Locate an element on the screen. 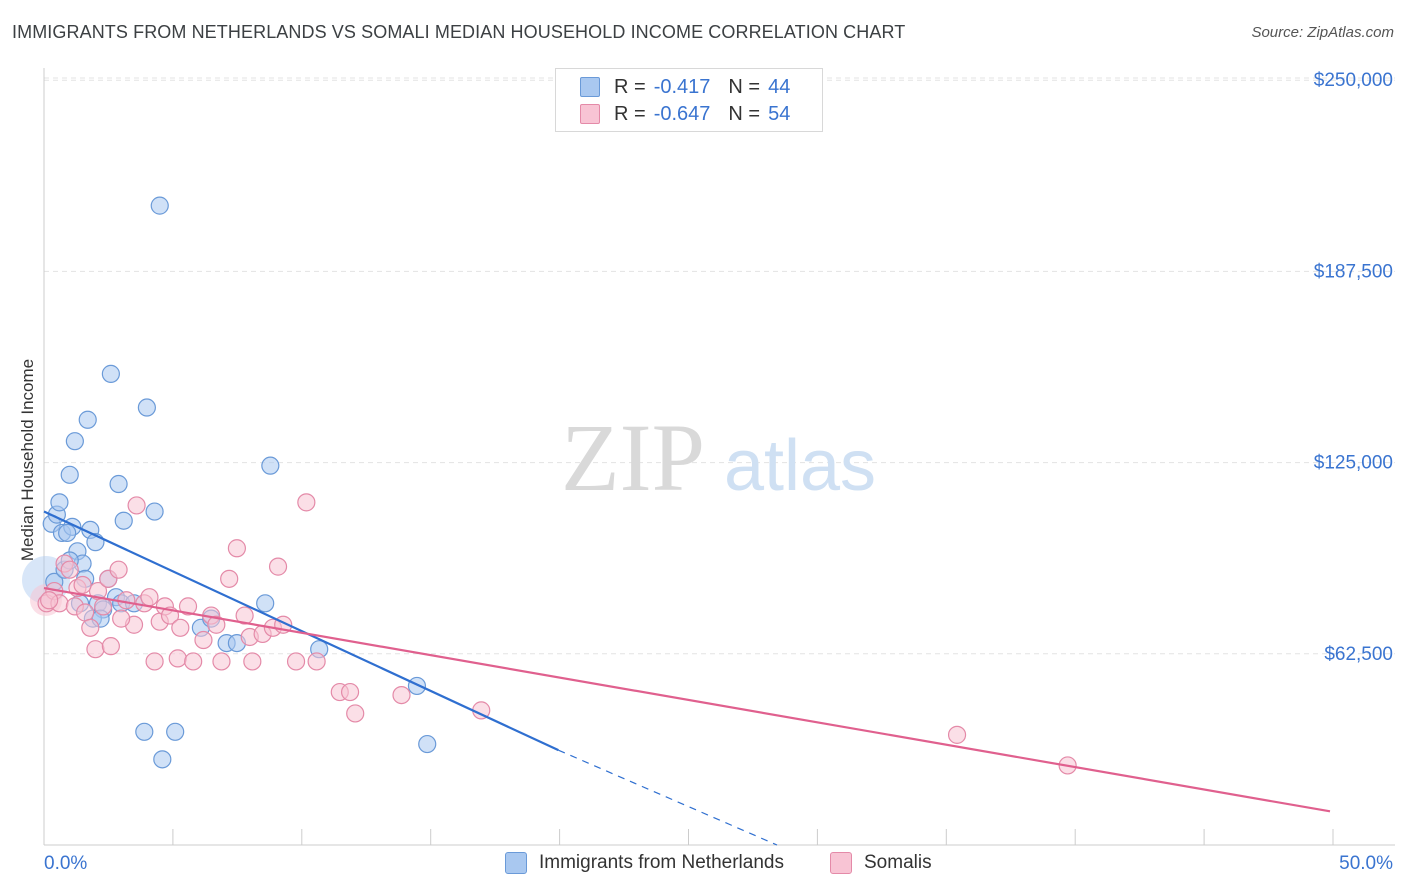 The width and height of the screenshot is (1406, 892). correlation-legend: R = -0.417 N = 44 R = -0.647 N = 54 is located at coordinates (689, 100).